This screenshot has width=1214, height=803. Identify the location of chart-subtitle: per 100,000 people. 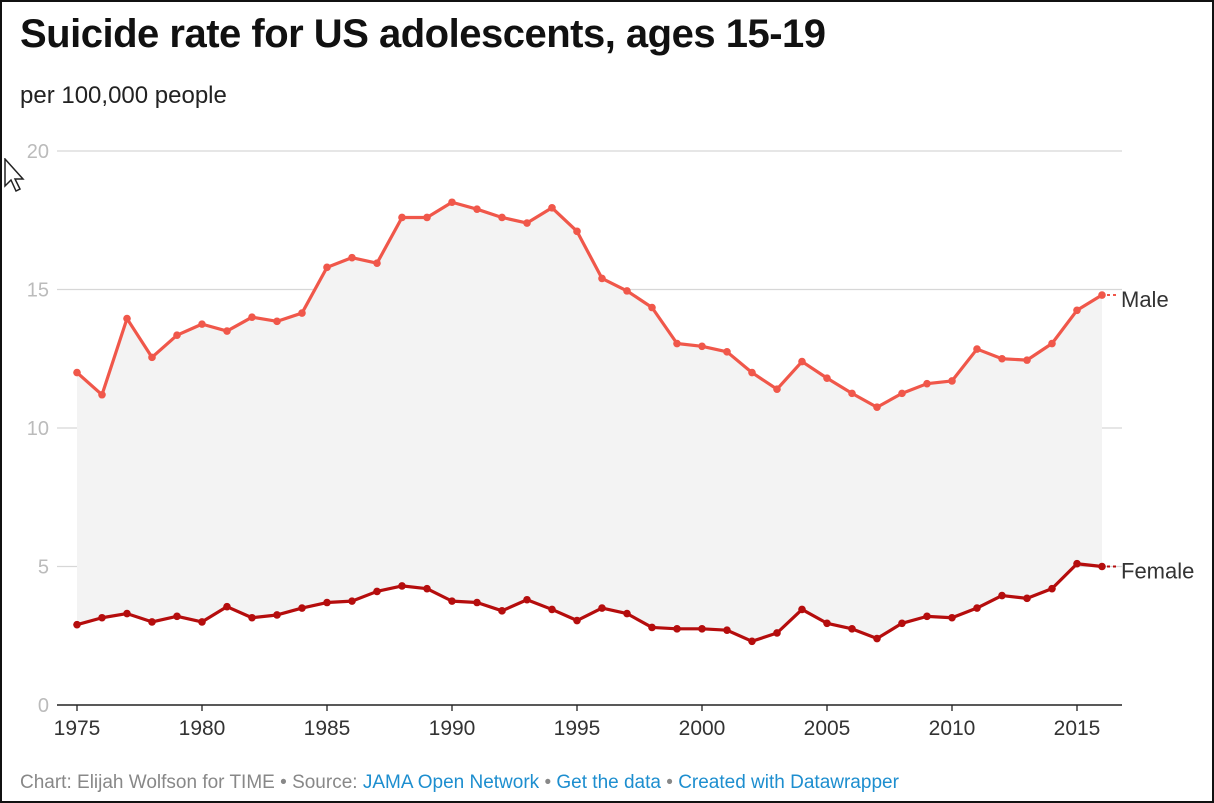
(123, 95).